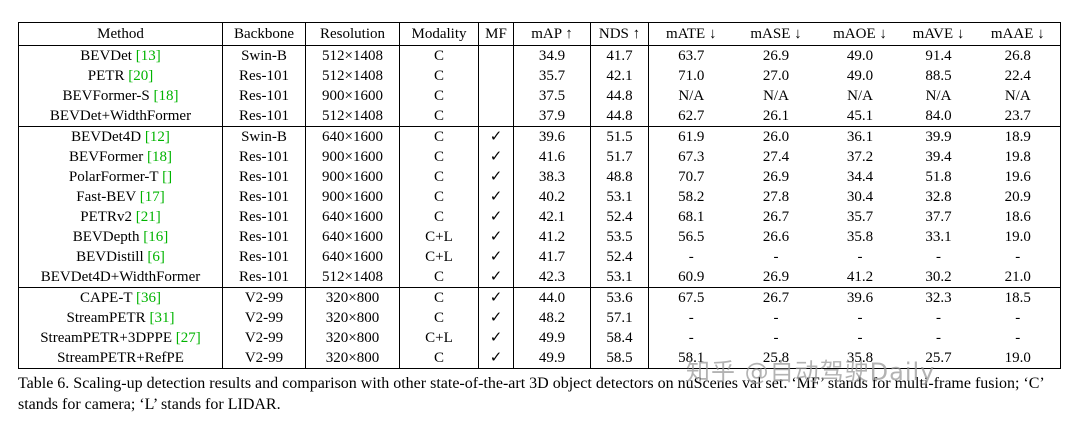 The image size is (1072, 429). I want to click on metric-mATE: 56.5, so click(691, 237).